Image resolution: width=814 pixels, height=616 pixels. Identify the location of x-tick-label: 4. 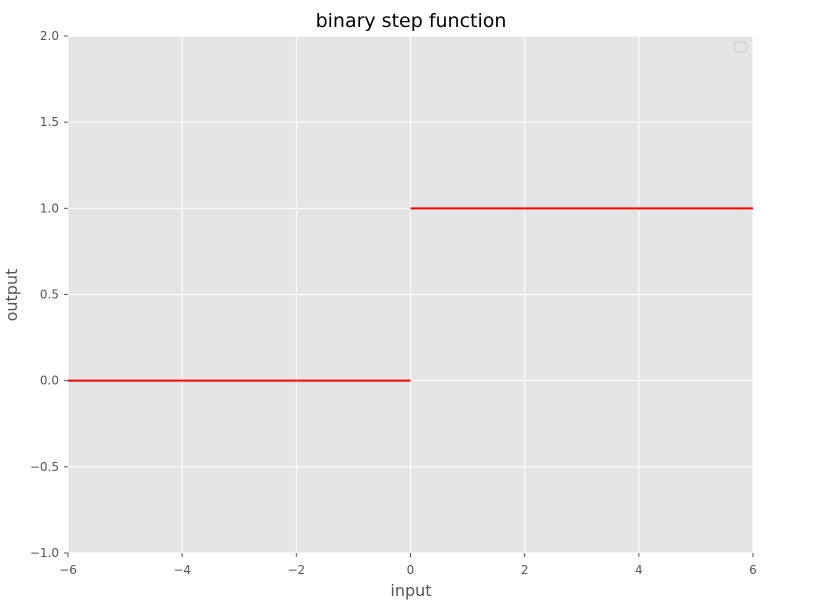
(639, 570).